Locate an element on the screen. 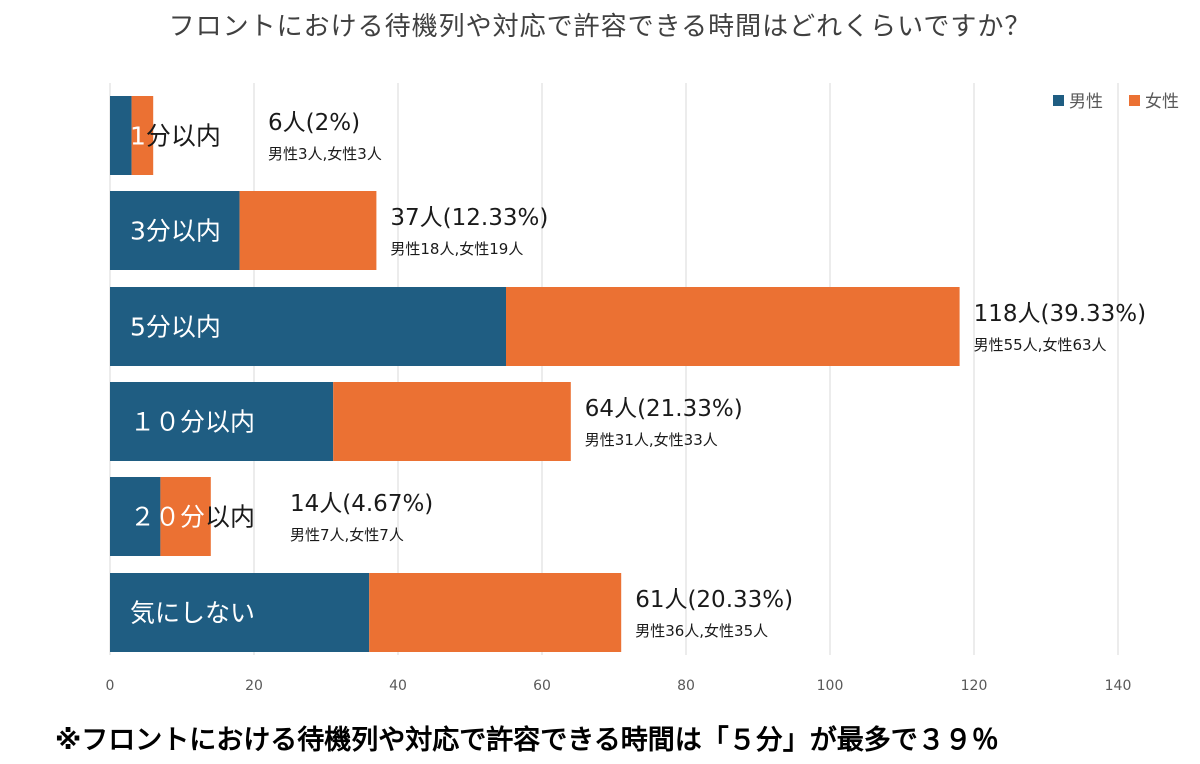 Image resolution: width=1200 pixels, height=764 pixels. x-tick-label: 120 is located at coordinates (974, 686).